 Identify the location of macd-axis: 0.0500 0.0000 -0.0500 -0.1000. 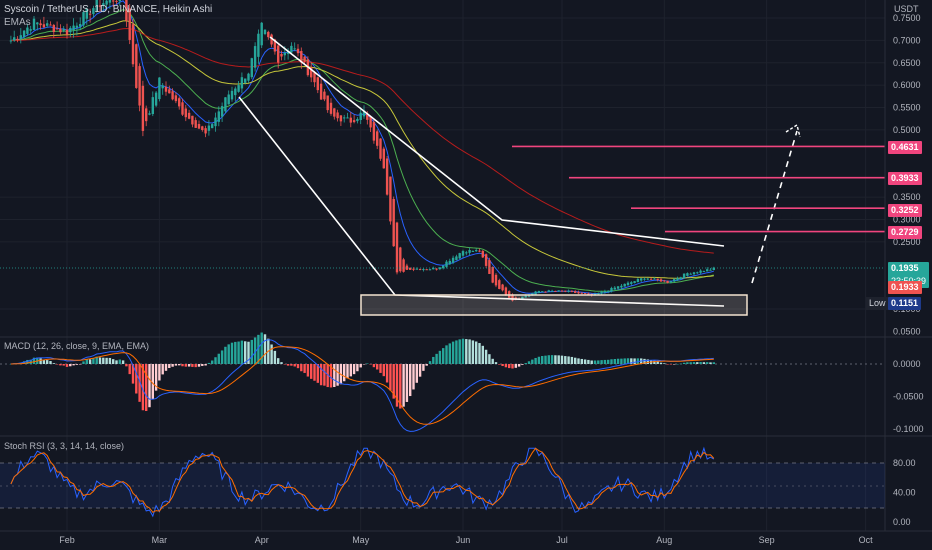
(908, 381).